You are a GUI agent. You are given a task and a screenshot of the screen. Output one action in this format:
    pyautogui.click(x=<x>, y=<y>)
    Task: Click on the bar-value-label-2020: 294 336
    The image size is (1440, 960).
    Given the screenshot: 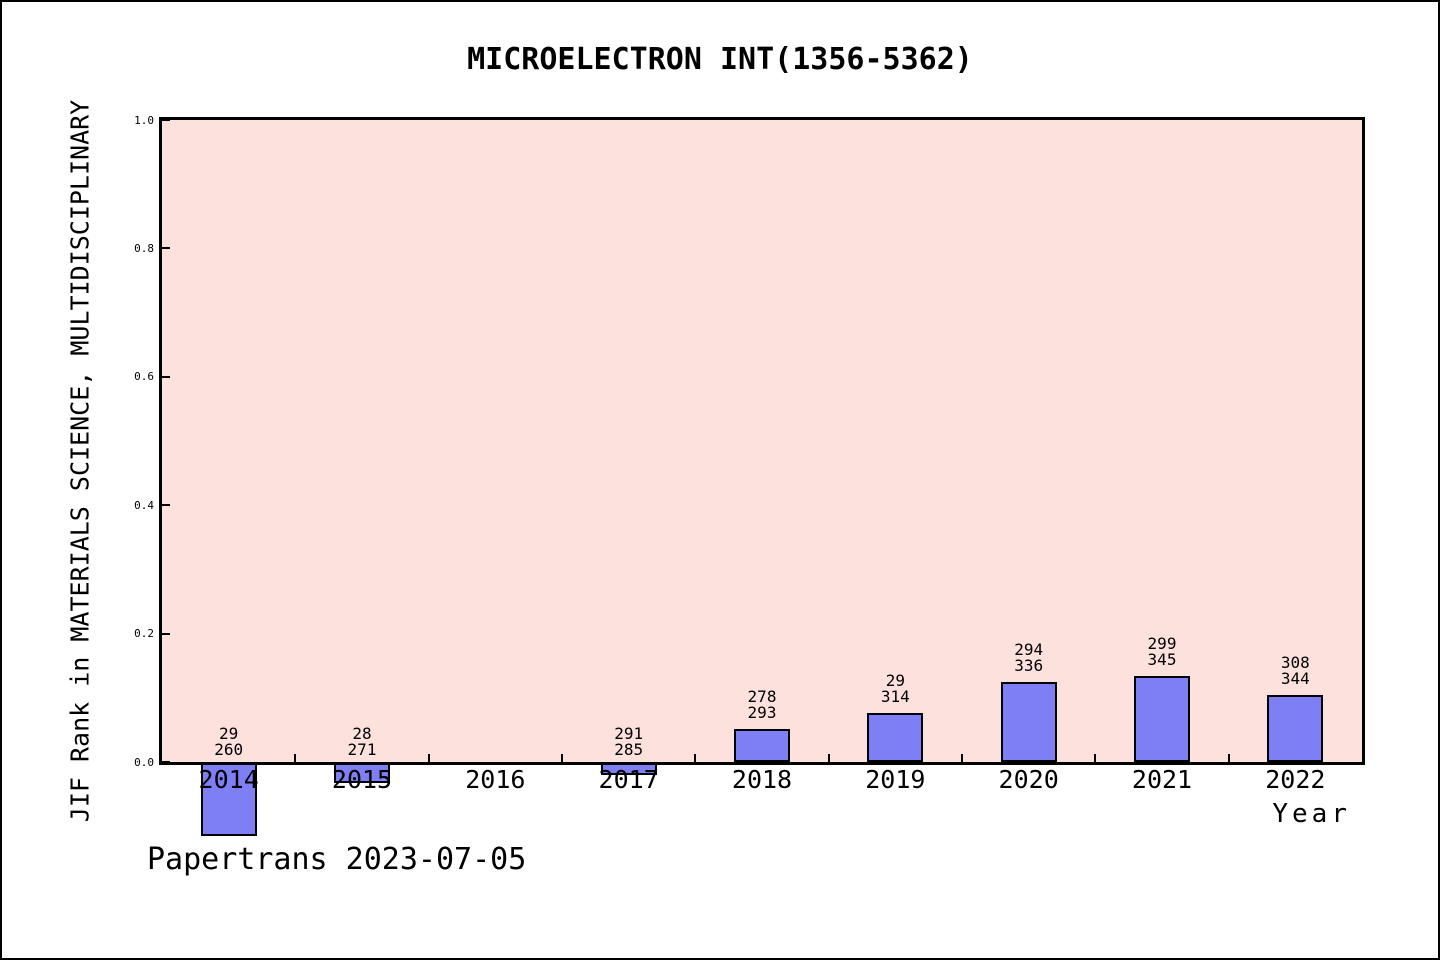 What is the action you would take?
    pyautogui.click(x=1029, y=657)
    